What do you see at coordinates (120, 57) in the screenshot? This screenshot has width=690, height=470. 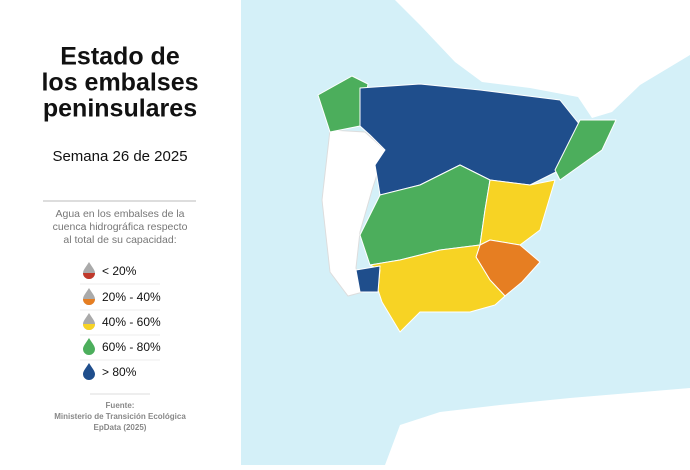 I see `title-line: Estado de` at bounding box center [120, 57].